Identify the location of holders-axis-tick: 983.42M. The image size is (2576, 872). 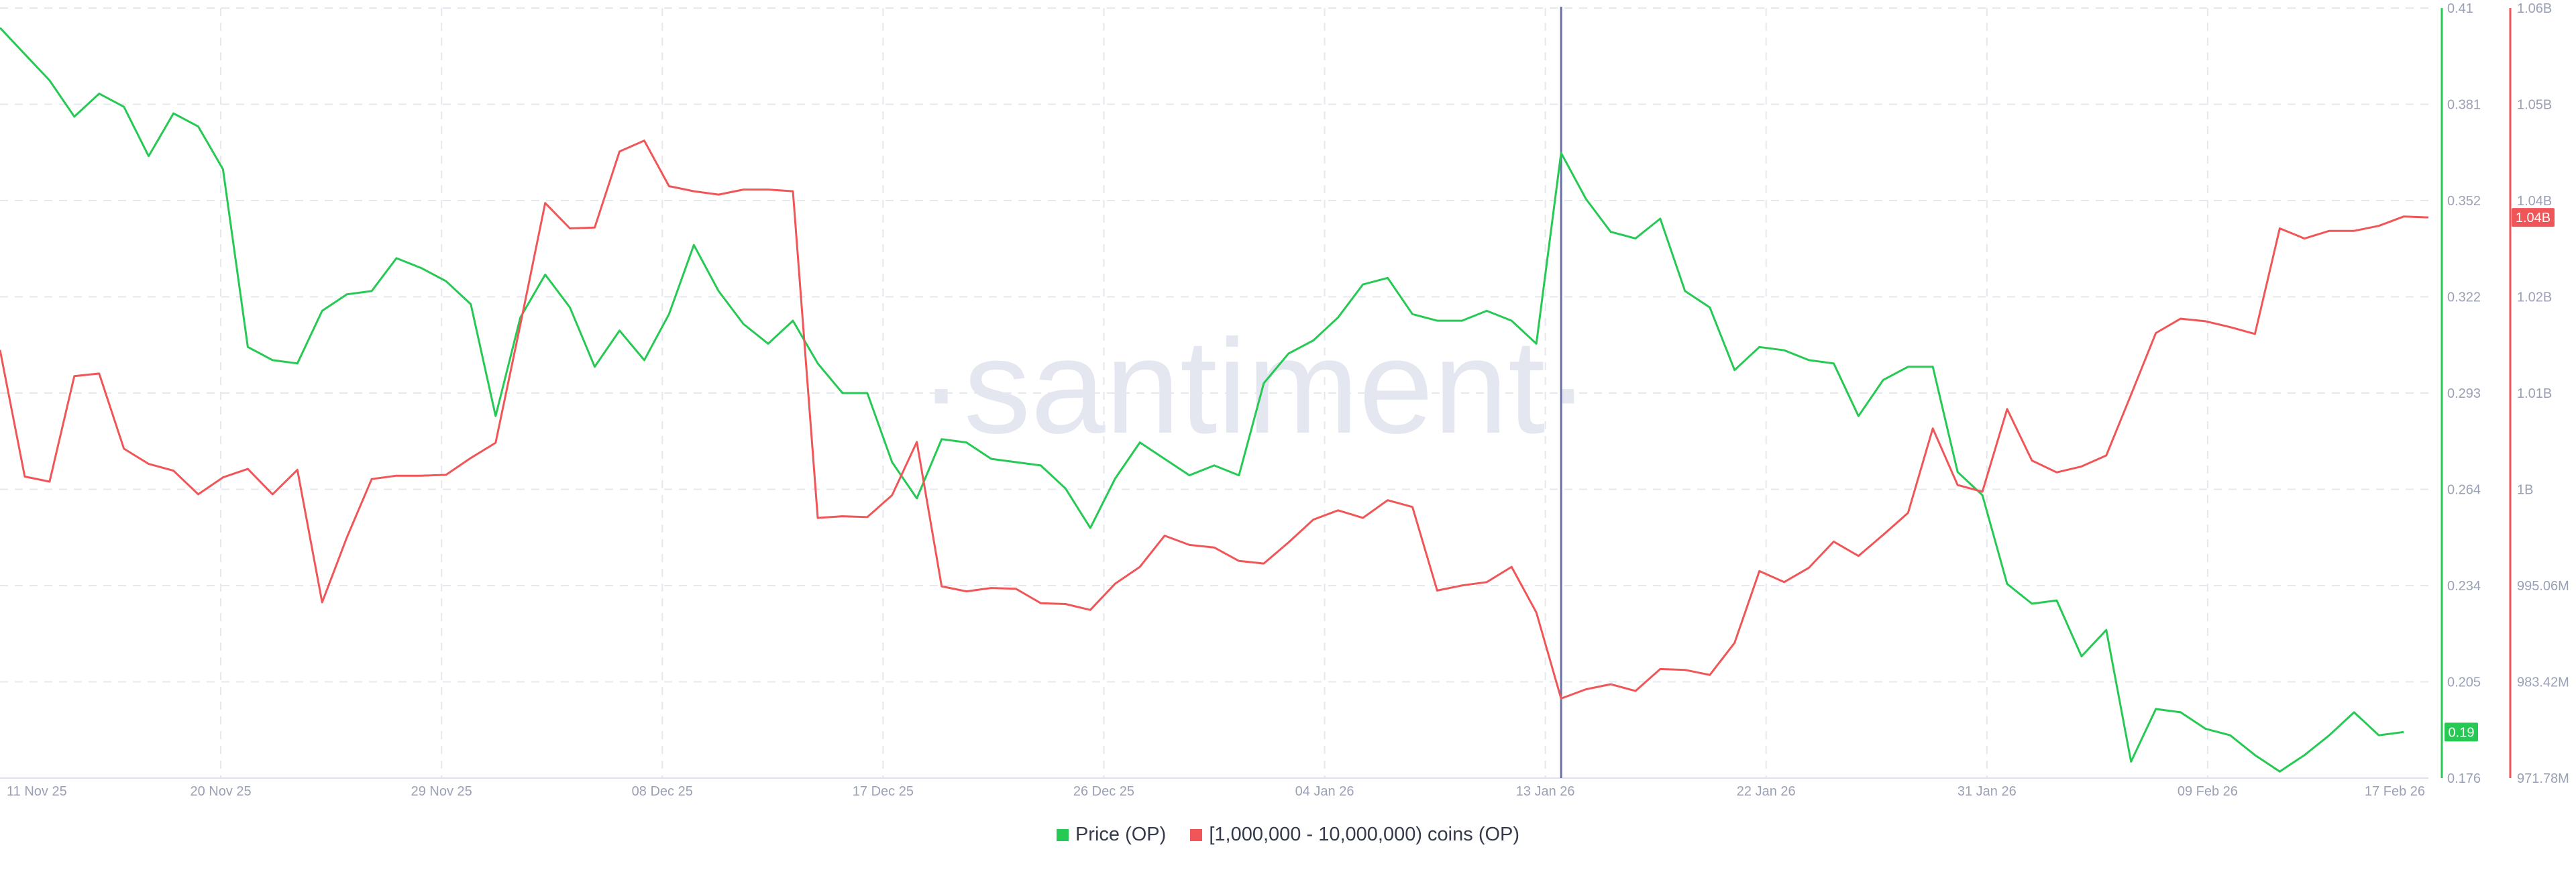
(2543, 682).